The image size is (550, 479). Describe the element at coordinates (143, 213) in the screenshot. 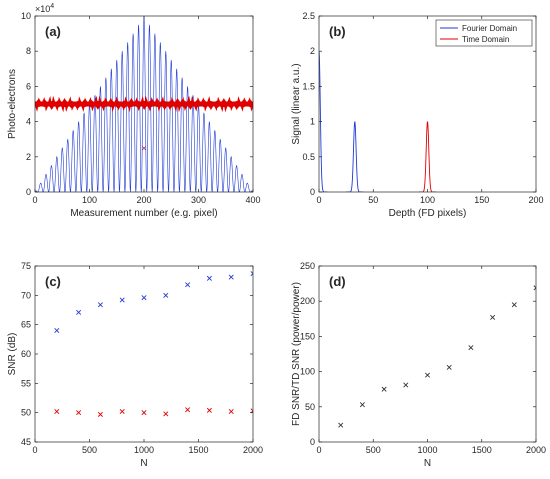

I see `x-axis-label: Measurement number (e.g. pixel)` at that location.